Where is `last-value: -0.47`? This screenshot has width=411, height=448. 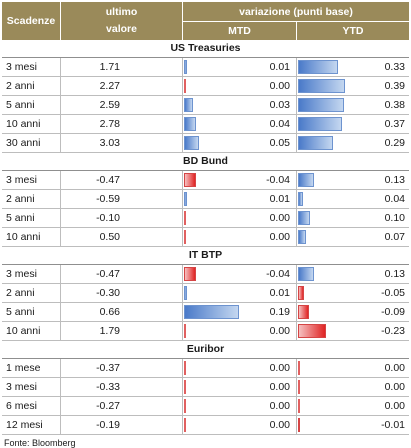 last-value: -0.47 is located at coordinates (108, 274).